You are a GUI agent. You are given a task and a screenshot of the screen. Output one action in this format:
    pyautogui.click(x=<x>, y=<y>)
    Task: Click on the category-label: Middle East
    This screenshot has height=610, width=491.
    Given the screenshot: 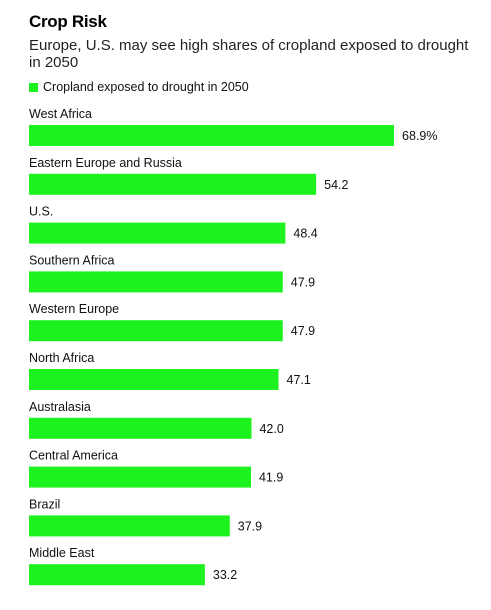 What is the action you would take?
    pyautogui.click(x=62, y=553)
    